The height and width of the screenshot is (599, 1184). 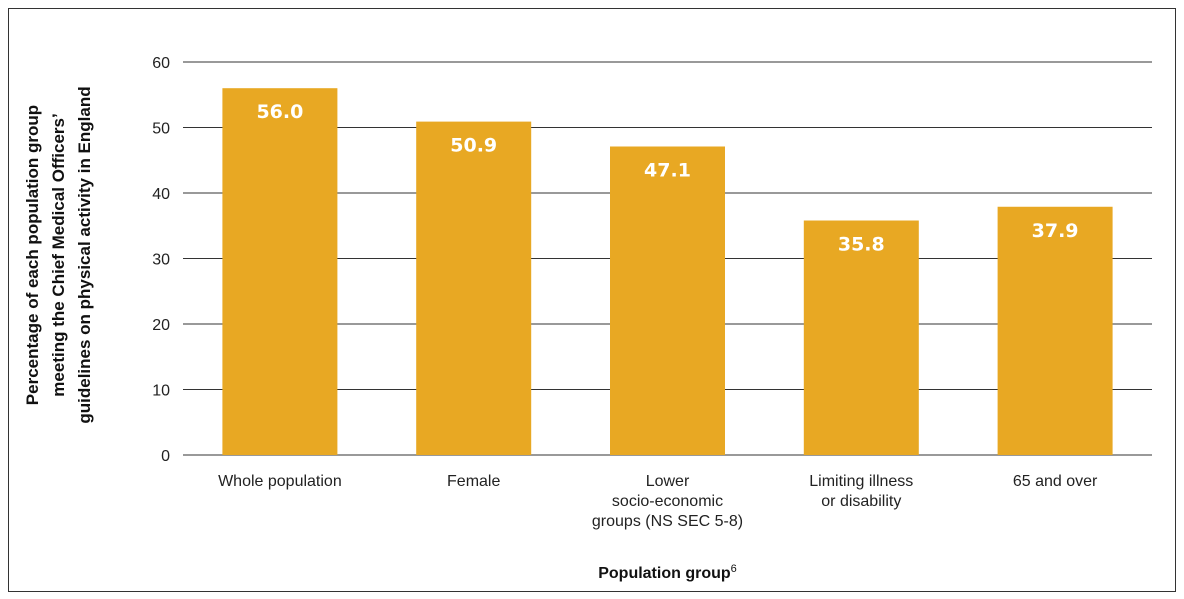 What do you see at coordinates (473, 481) in the screenshot?
I see `x-category-label: Female` at bounding box center [473, 481].